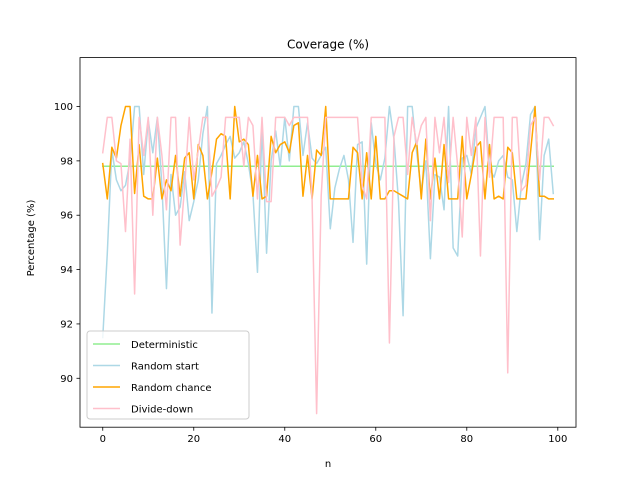  I want to click on legend-label: Random start, so click(165, 367).